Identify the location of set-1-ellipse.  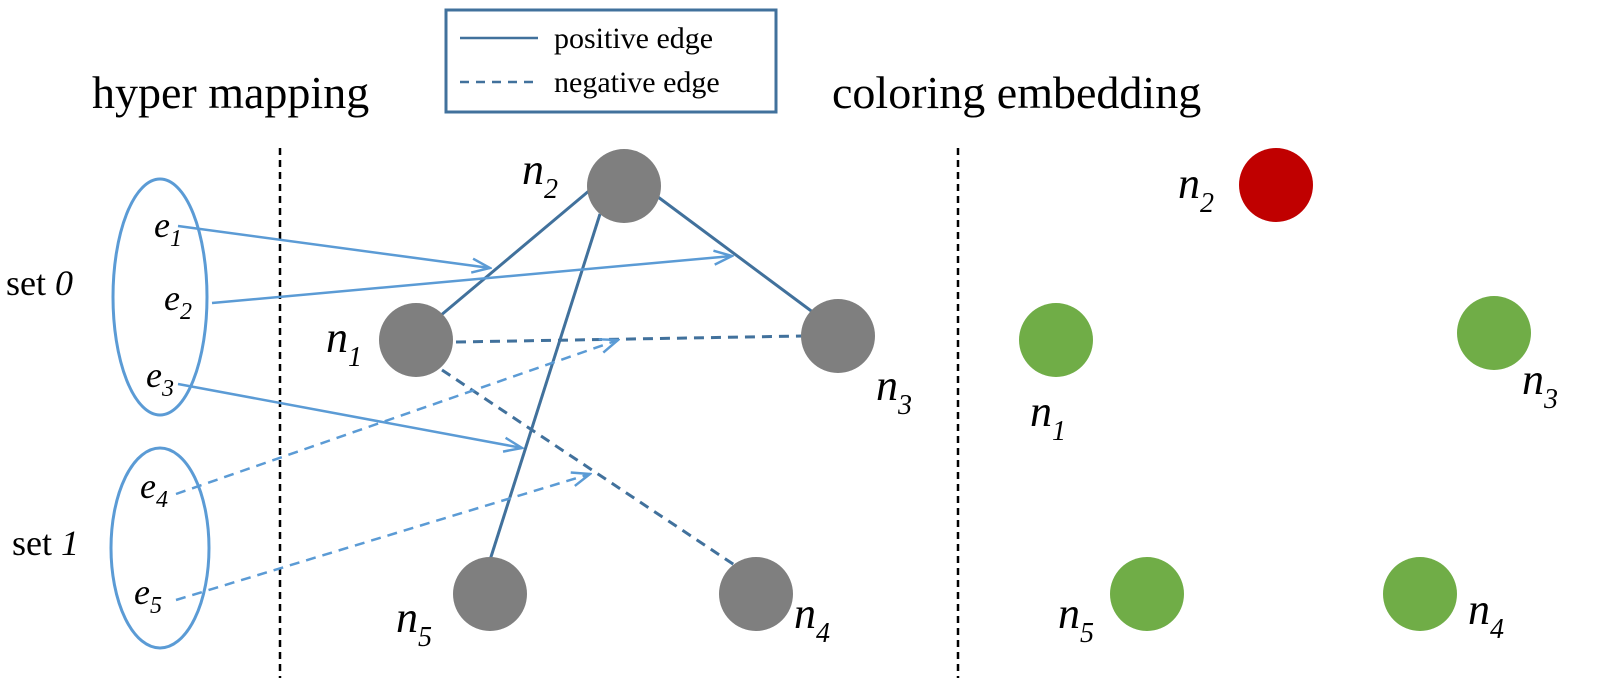
(160, 548).